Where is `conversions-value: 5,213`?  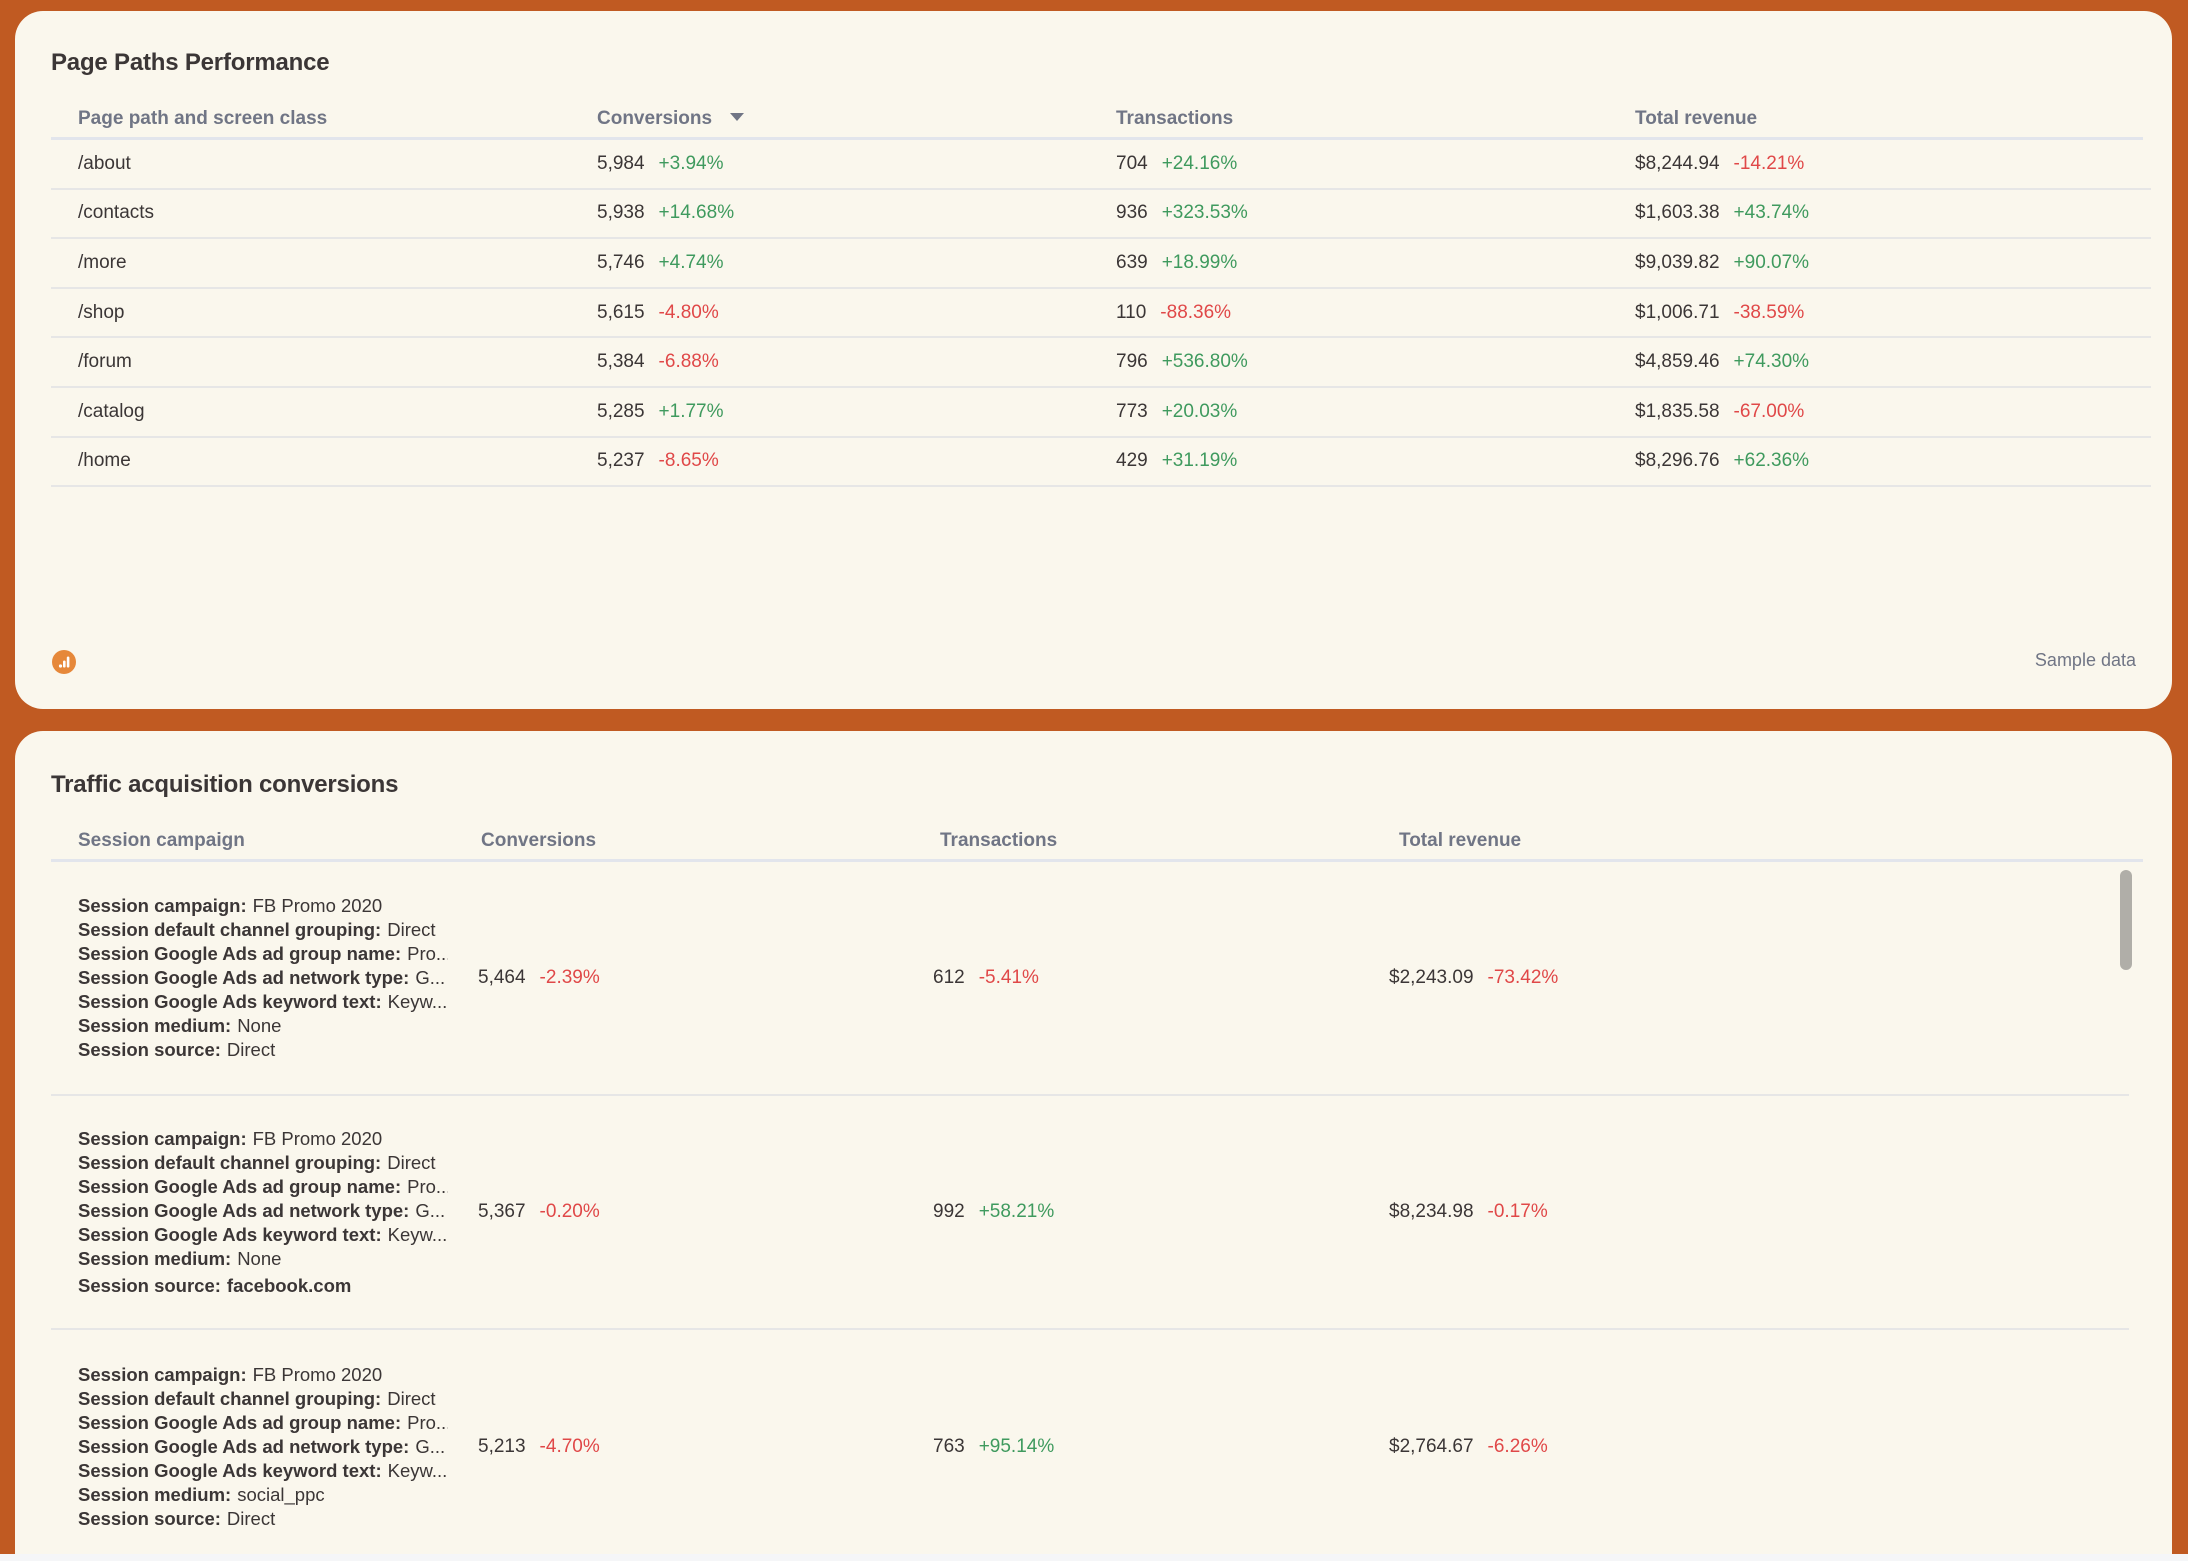 conversions-value: 5,213 is located at coordinates (502, 1446).